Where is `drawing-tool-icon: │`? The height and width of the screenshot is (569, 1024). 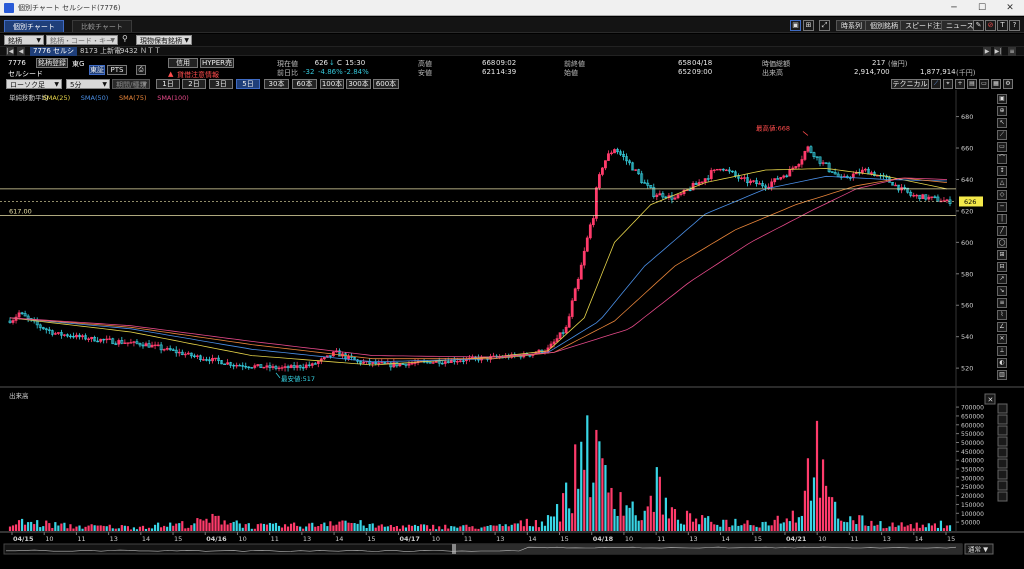 drawing-tool-icon: │ is located at coordinates (1002, 219).